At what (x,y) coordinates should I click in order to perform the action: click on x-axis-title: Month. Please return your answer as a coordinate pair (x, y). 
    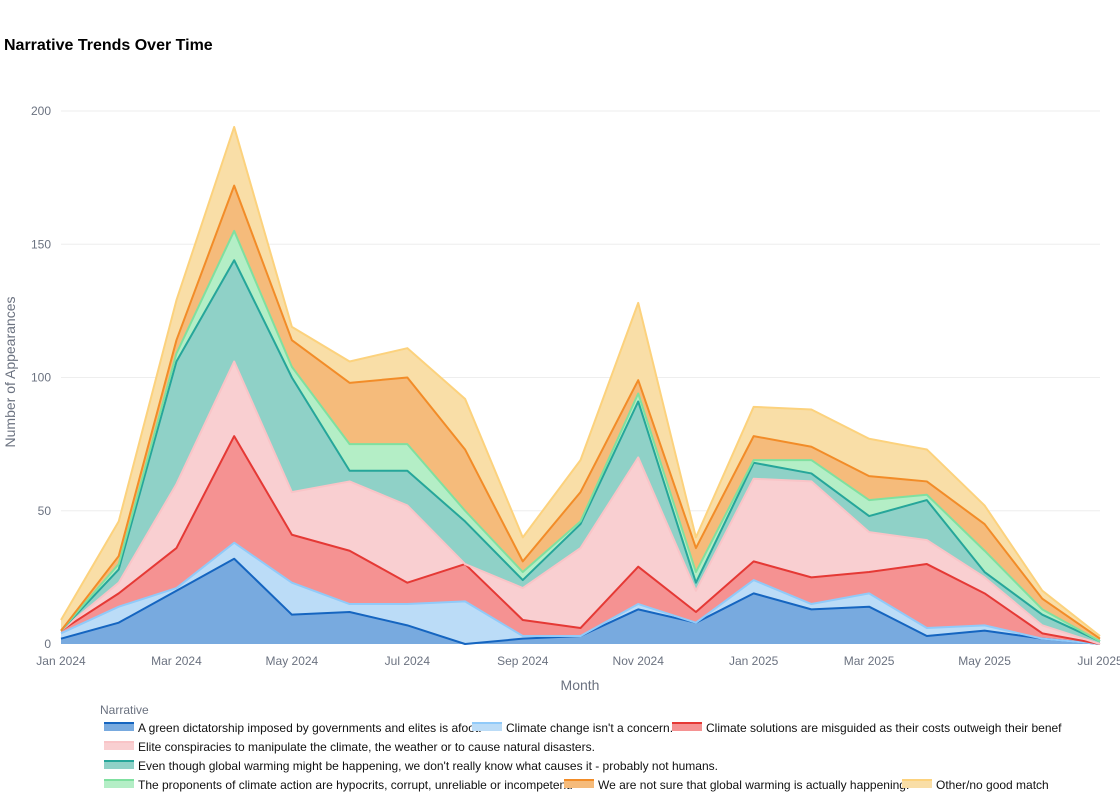
    Looking at the image, I should click on (580, 685).